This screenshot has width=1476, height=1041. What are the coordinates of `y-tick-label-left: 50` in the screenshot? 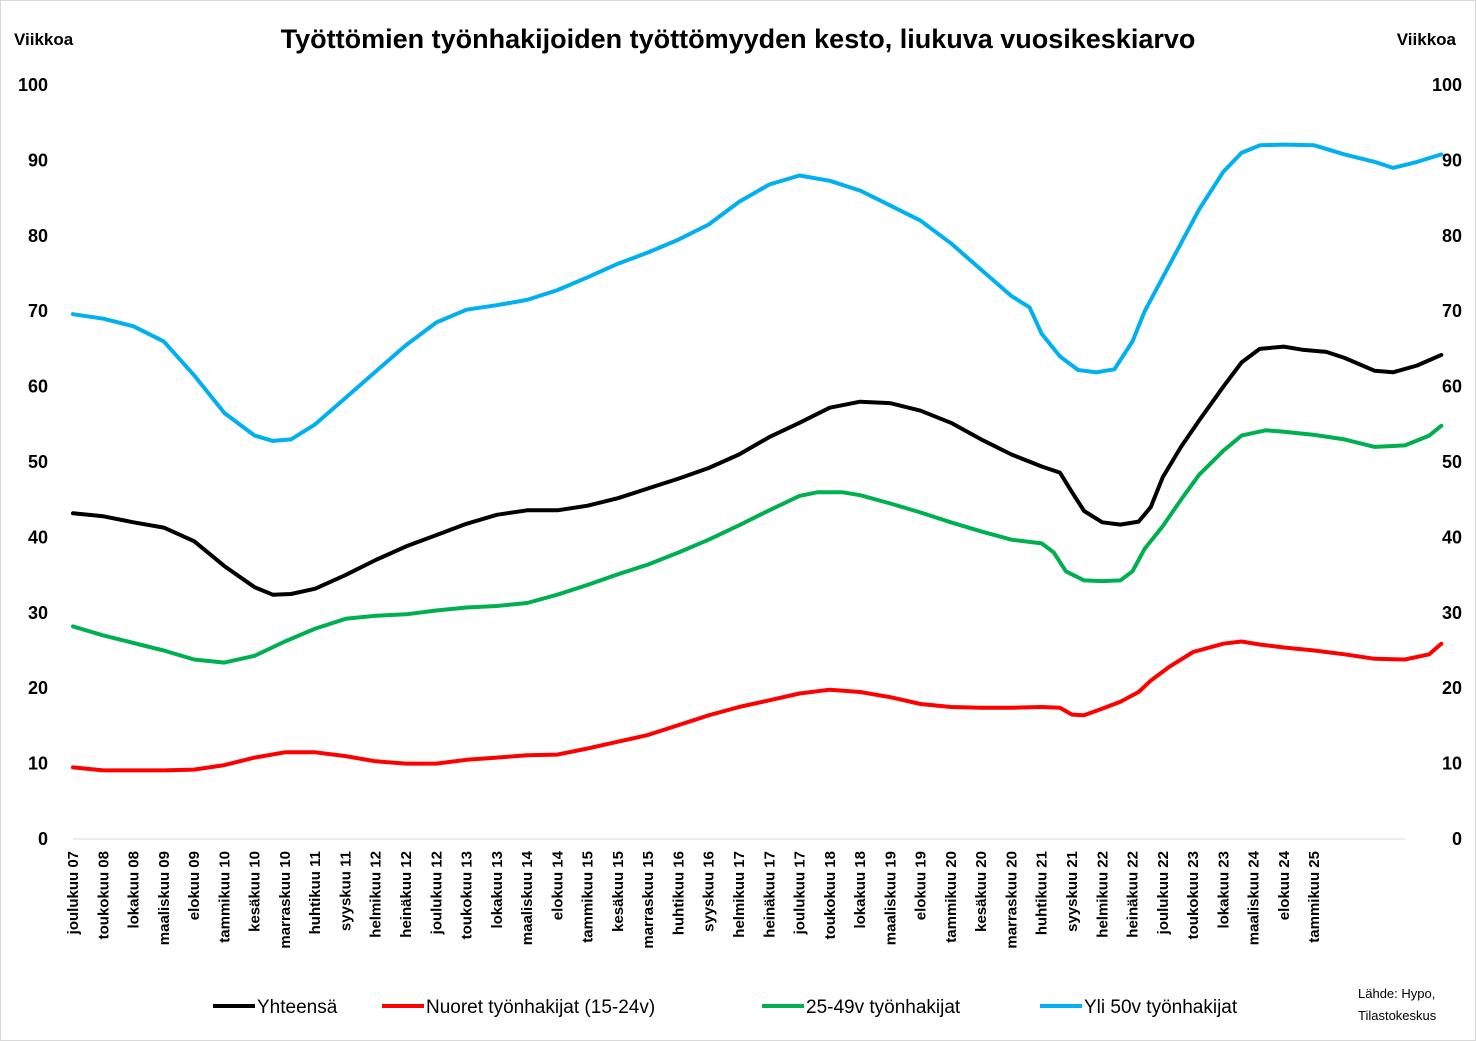 It's located at (38, 462).